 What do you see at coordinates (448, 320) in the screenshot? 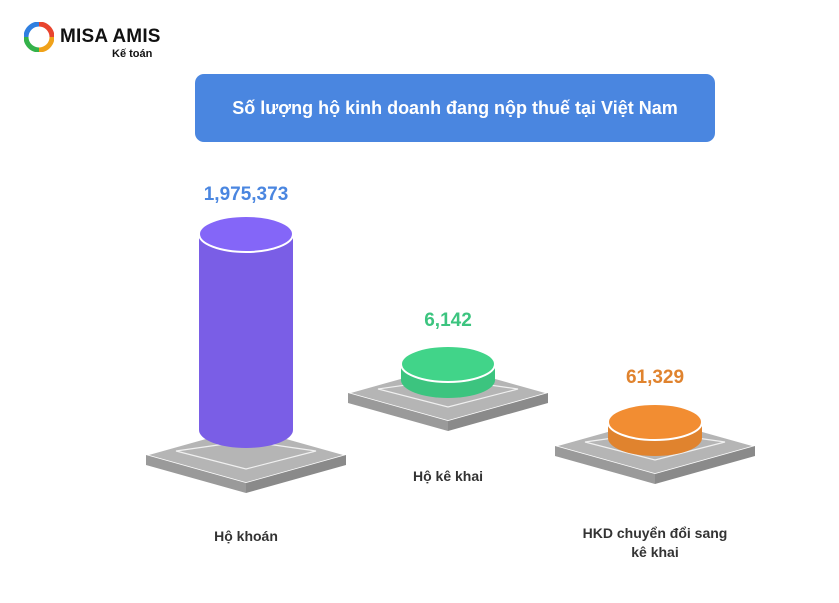
I see `value-label: 6,142` at bounding box center [448, 320].